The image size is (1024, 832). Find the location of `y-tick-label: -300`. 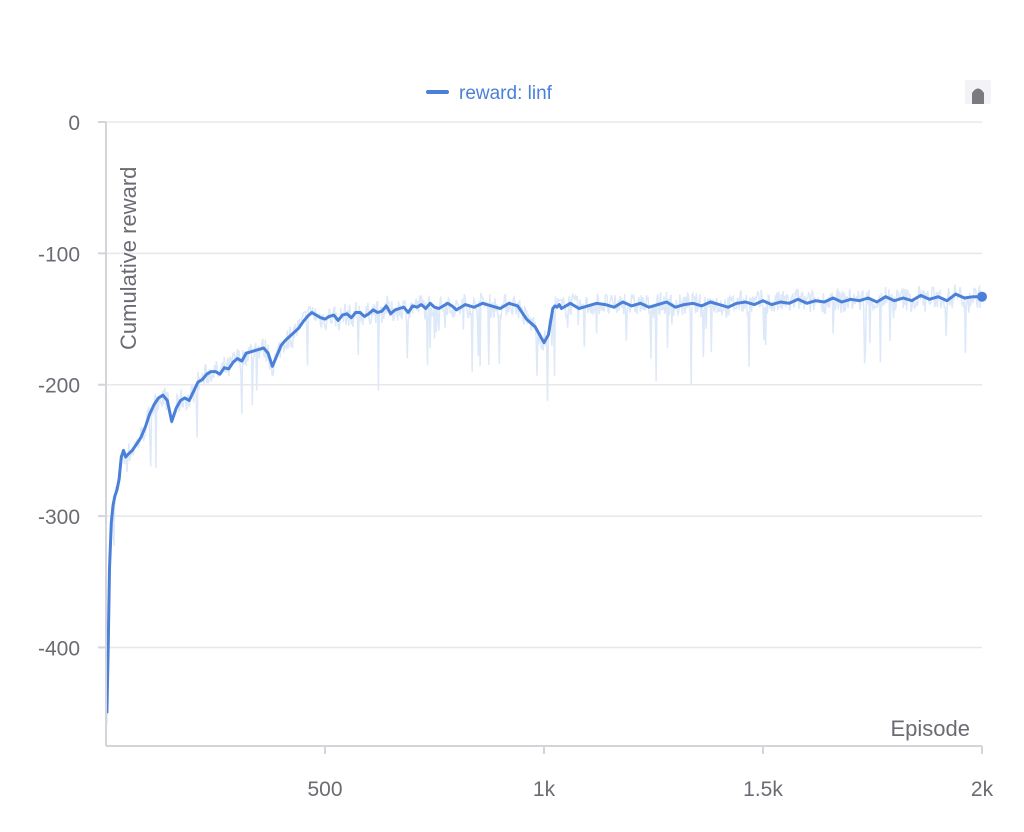

y-tick-label: -300 is located at coordinates (59, 517).